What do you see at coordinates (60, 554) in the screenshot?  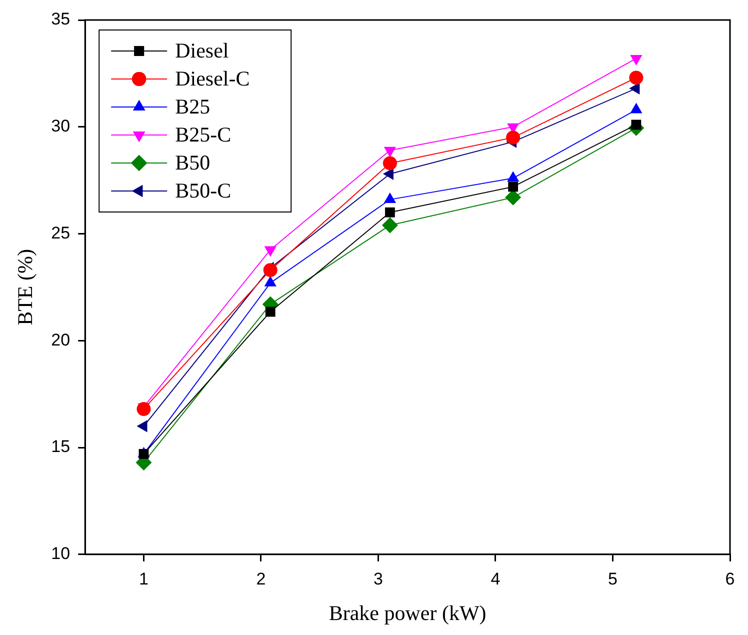 I see `y-tick-label: 10` at bounding box center [60, 554].